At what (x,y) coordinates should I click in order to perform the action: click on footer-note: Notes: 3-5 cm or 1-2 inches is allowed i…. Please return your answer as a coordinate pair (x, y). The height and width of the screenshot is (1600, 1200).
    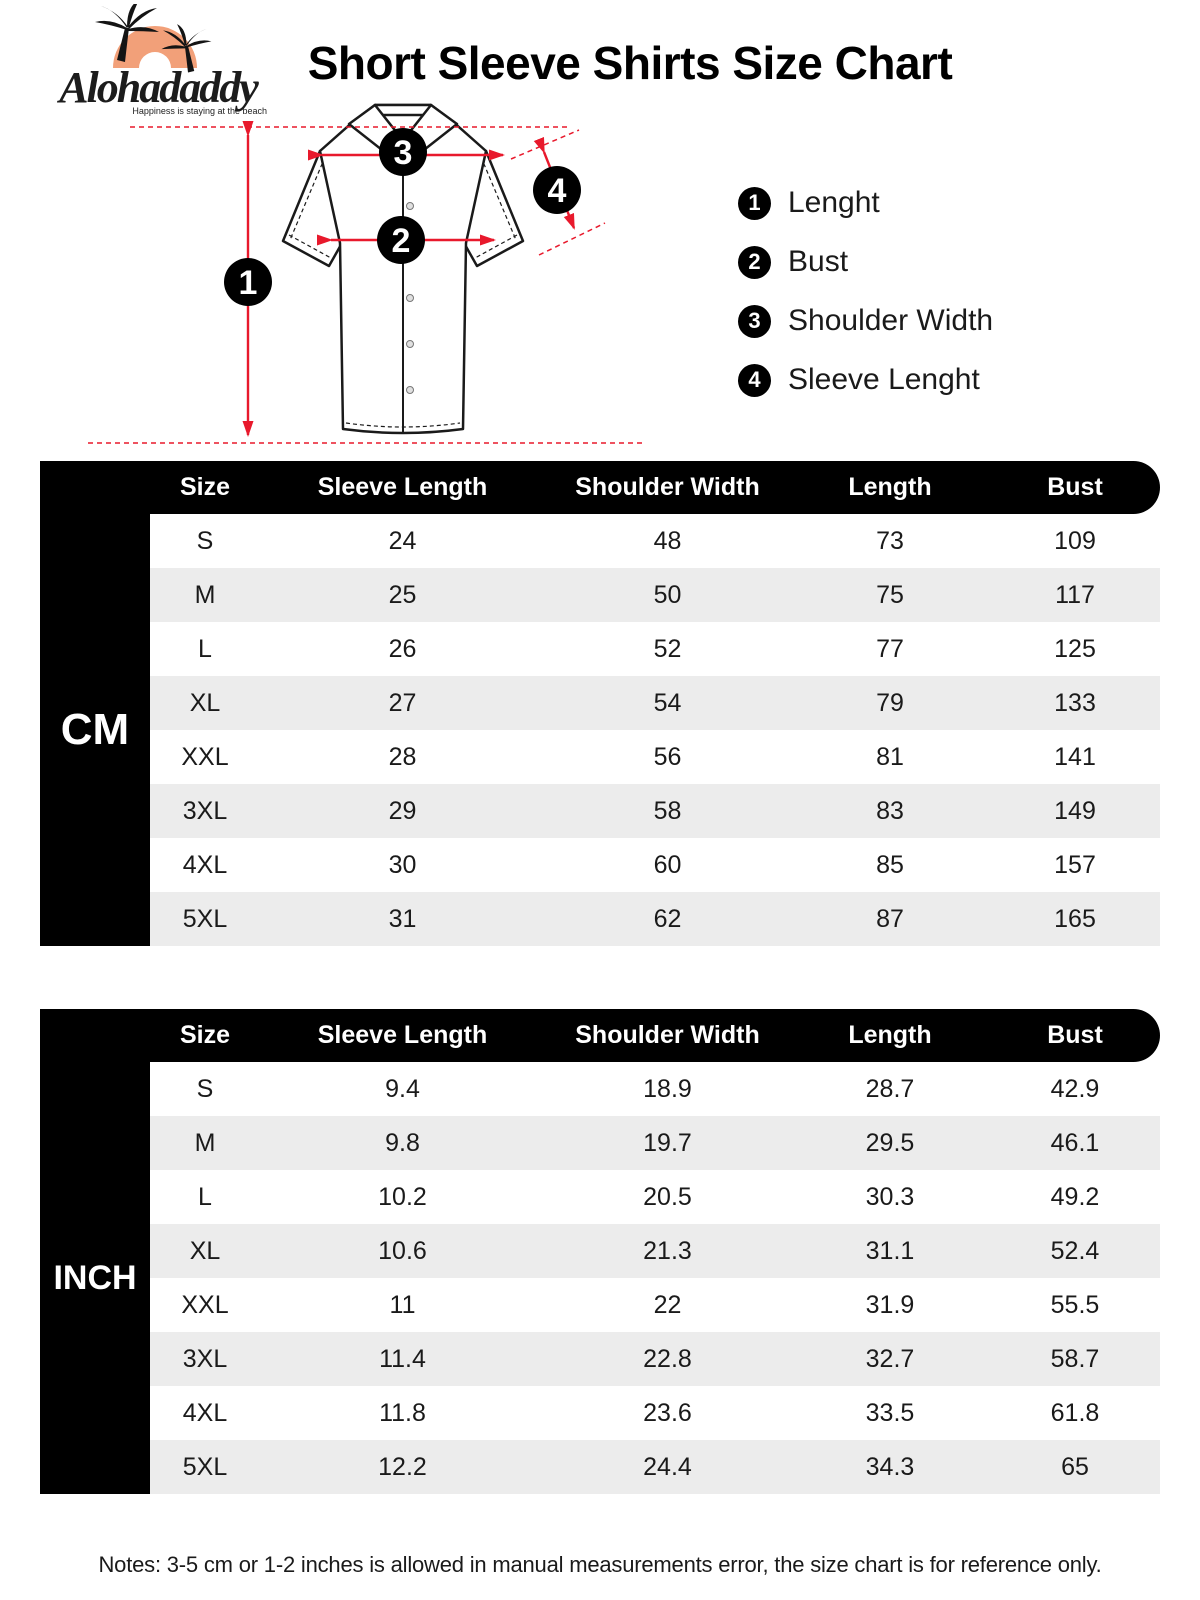
    Looking at the image, I should click on (600, 1564).